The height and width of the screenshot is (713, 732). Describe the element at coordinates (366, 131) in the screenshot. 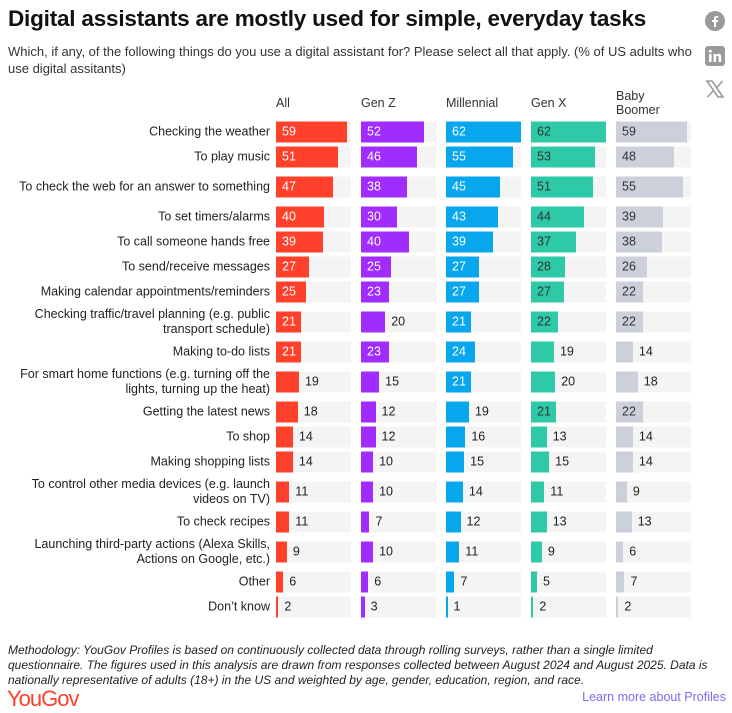

I see `chart-row: Checking the weather 59 52 62 62 59` at that location.